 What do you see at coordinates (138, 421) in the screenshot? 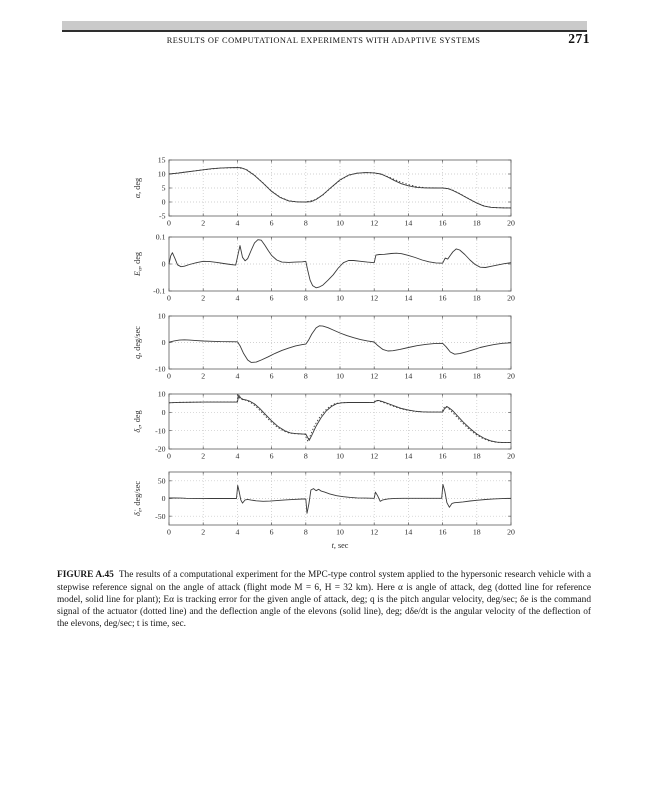
I see `y-axis-label: δe, deg` at bounding box center [138, 421].